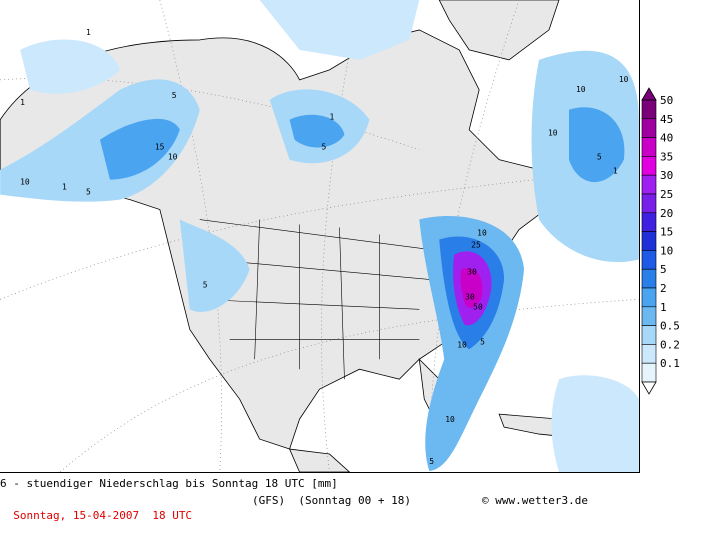  I want to click on legend-label: 30, so click(666, 175).